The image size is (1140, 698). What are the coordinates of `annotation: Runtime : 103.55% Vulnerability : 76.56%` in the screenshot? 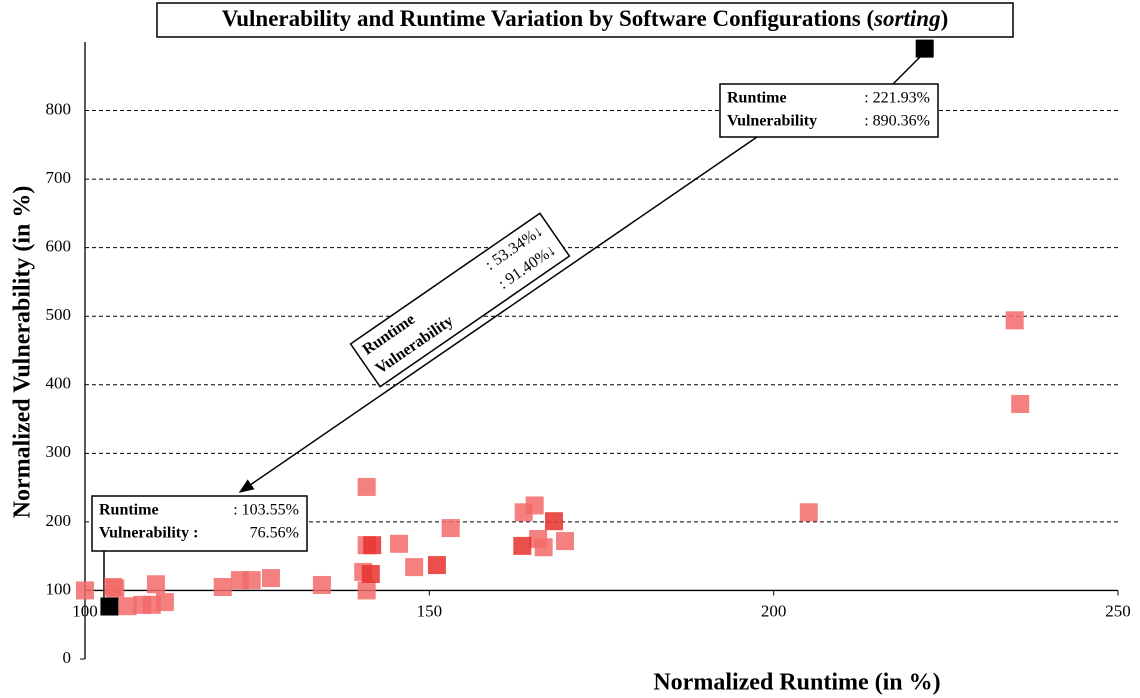 It's located at (199, 523).